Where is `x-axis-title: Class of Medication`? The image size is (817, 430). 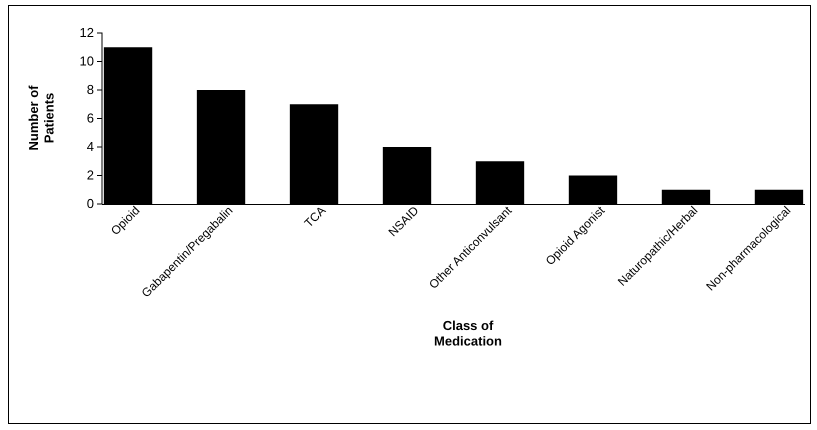 x-axis-title: Class of Medication is located at coordinates (468, 333).